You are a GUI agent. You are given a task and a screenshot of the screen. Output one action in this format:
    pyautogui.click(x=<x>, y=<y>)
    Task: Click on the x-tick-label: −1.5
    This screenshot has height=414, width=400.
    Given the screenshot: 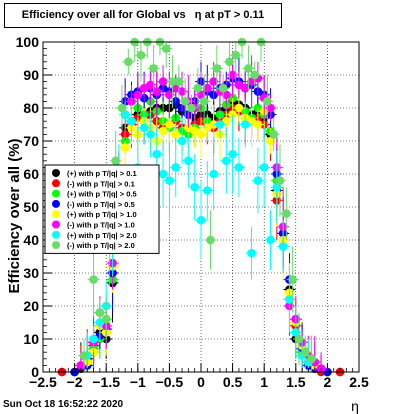 What is the action you would take?
    pyautogui.click(x=106, y=382)
    